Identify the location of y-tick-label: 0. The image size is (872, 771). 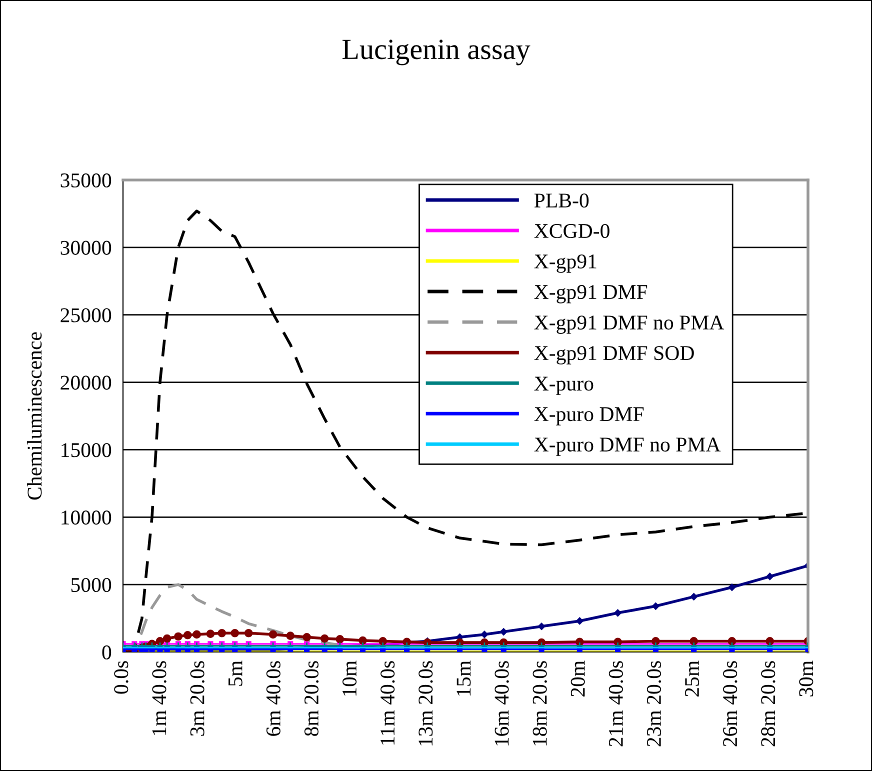
(107, 652).